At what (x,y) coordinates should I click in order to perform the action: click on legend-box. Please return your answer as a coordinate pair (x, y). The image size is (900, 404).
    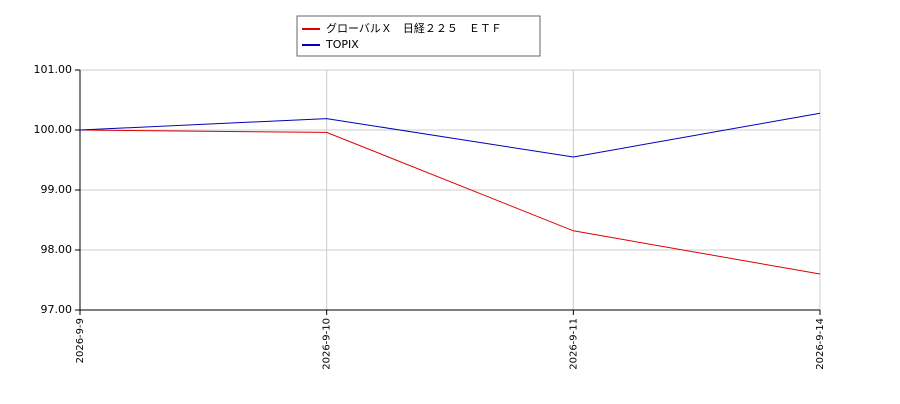
    Looking at the image, I should click on (418, 36).